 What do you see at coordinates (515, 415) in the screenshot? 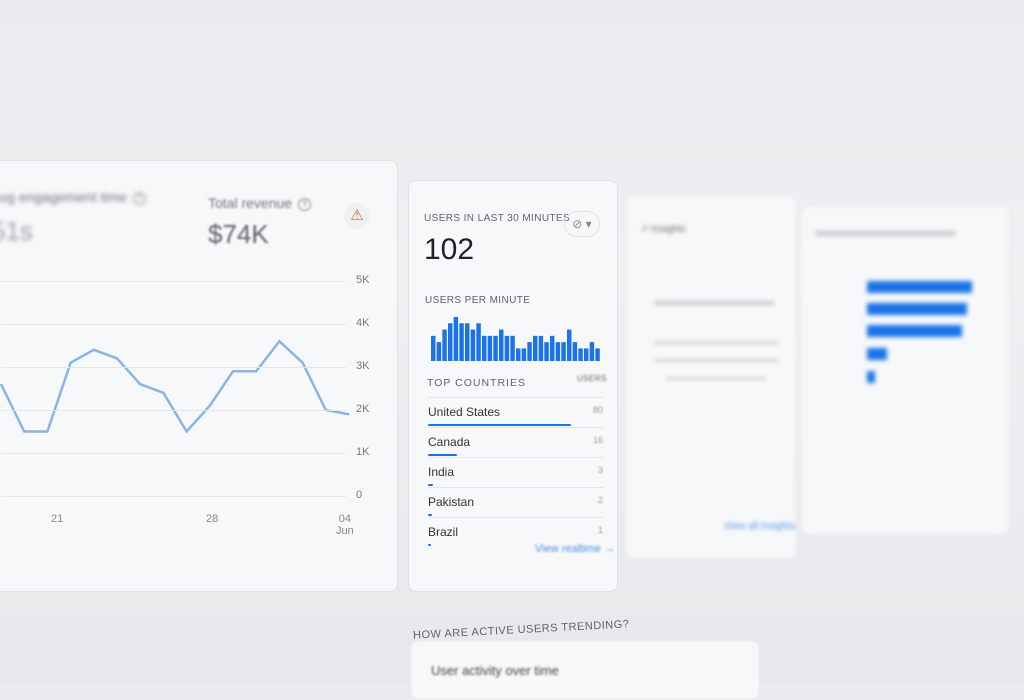
I see `country-row: United States 80` at bounding box center [515, 415].